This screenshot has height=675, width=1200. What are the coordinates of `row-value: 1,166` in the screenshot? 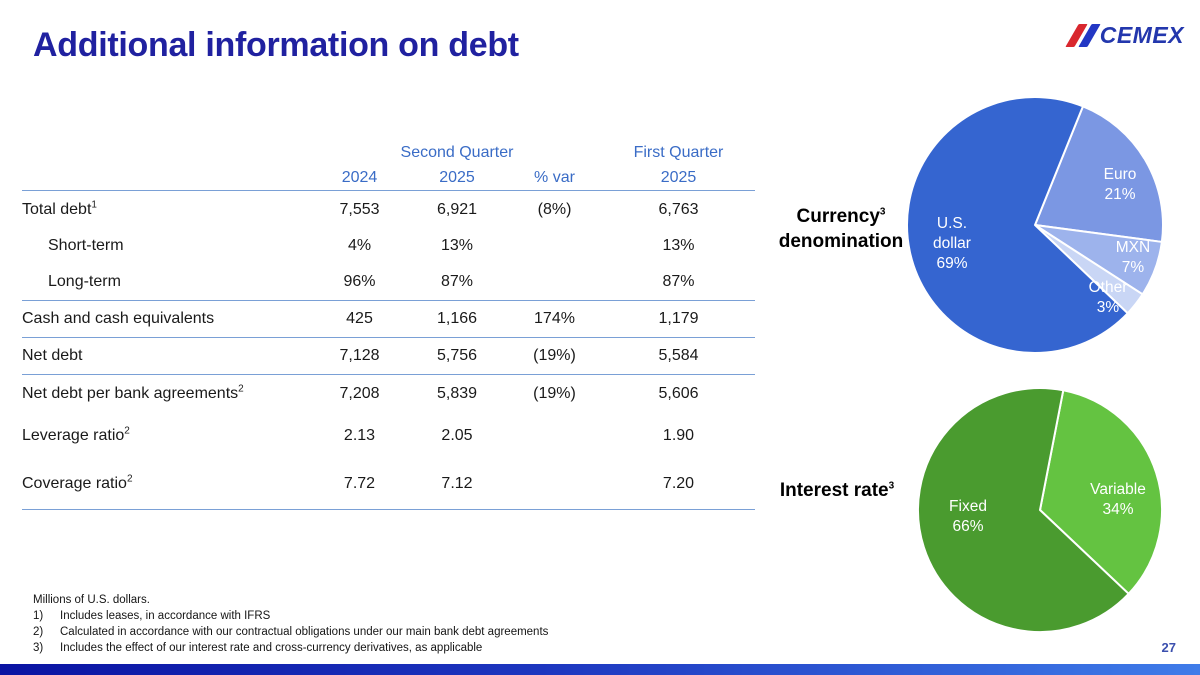 It's located at (457, 318).